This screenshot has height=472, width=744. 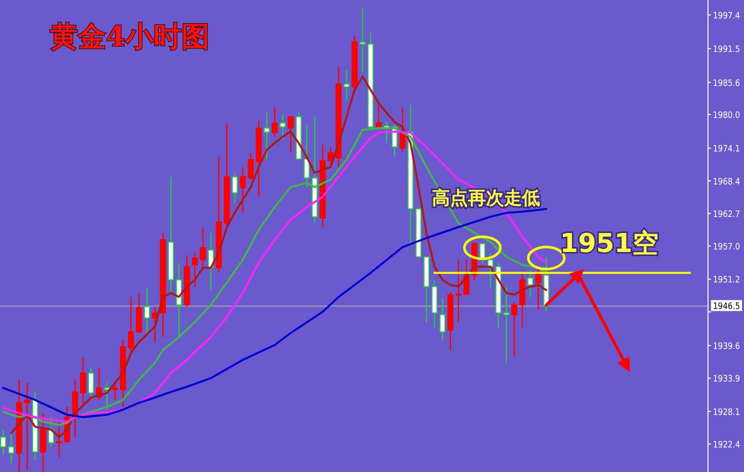 What do you see at coordinates (728, 149) in the screenshot?
I see `y-tick-label: 1974.1` at bounding box center [728, 149].